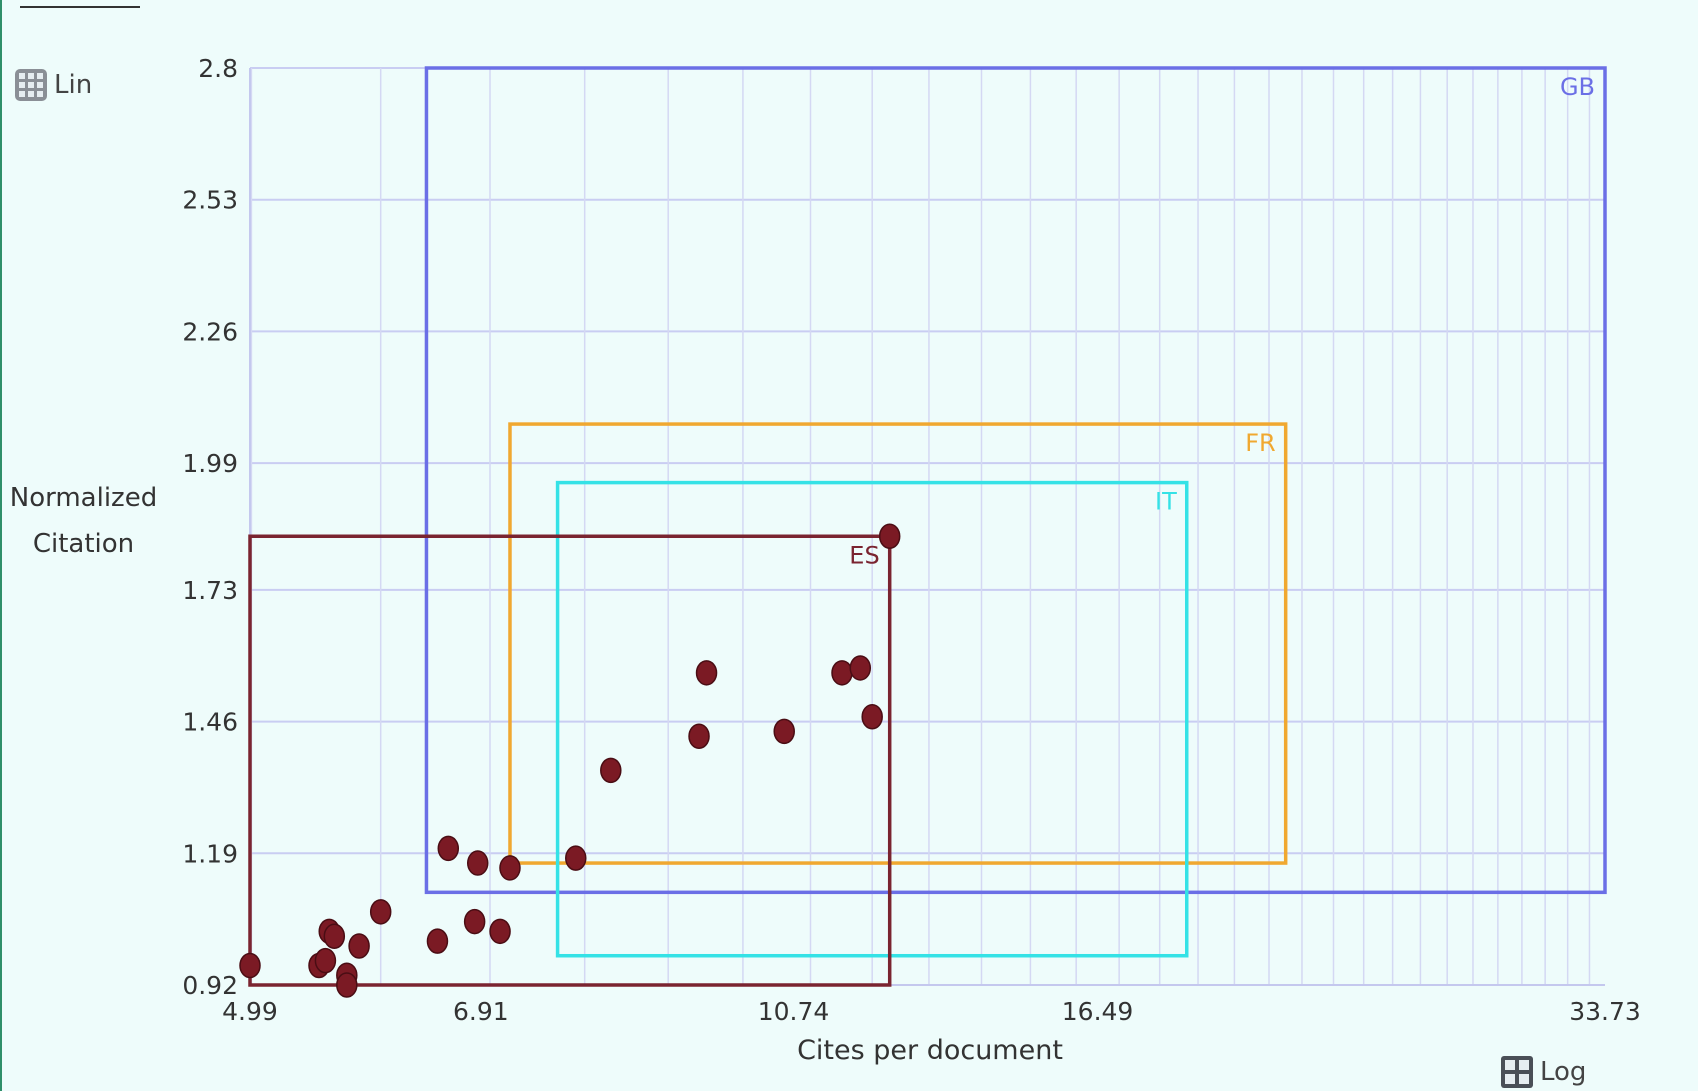 The height and width of the screenshot is (1091, 1698). Describe the element at coordinates (794, 1011) in the screenshot. I see `x-tick-label: 10.74` at that location.